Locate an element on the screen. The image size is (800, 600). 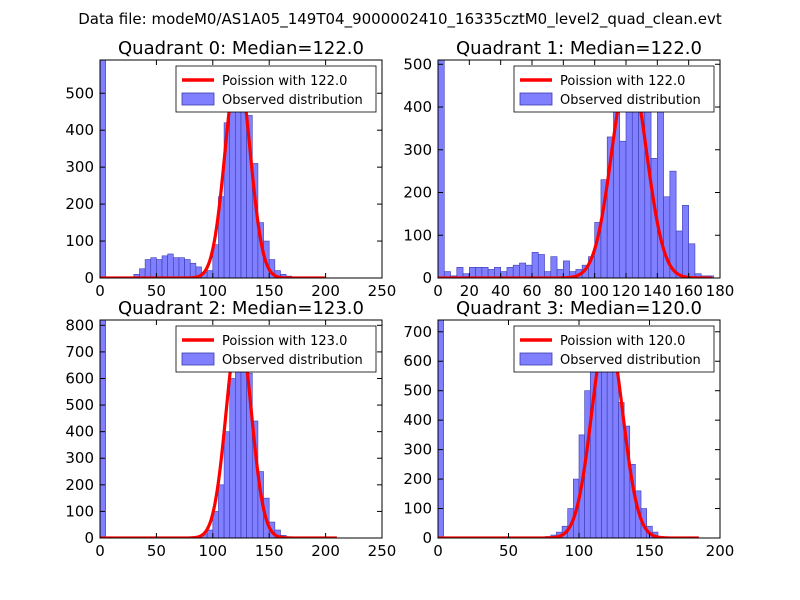
y-tick-label: 800 is located at coordinates (79, 325).